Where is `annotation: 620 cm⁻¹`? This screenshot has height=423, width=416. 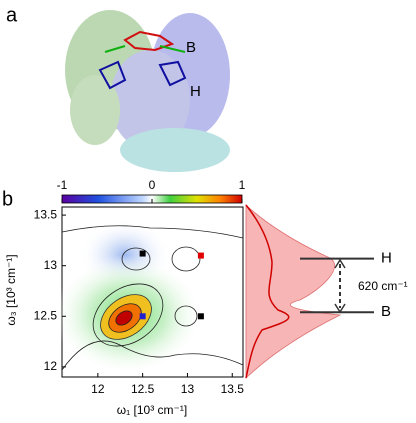
annotation: 620 cm⁻¹ is located at coordinates (383, 286).